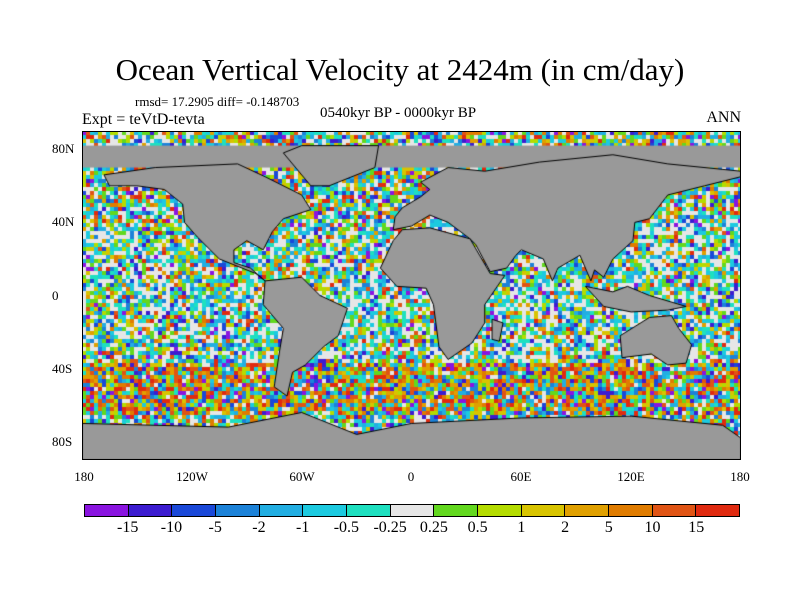  I want to click on colorbar-tick-label: 10, so click(652, 527).